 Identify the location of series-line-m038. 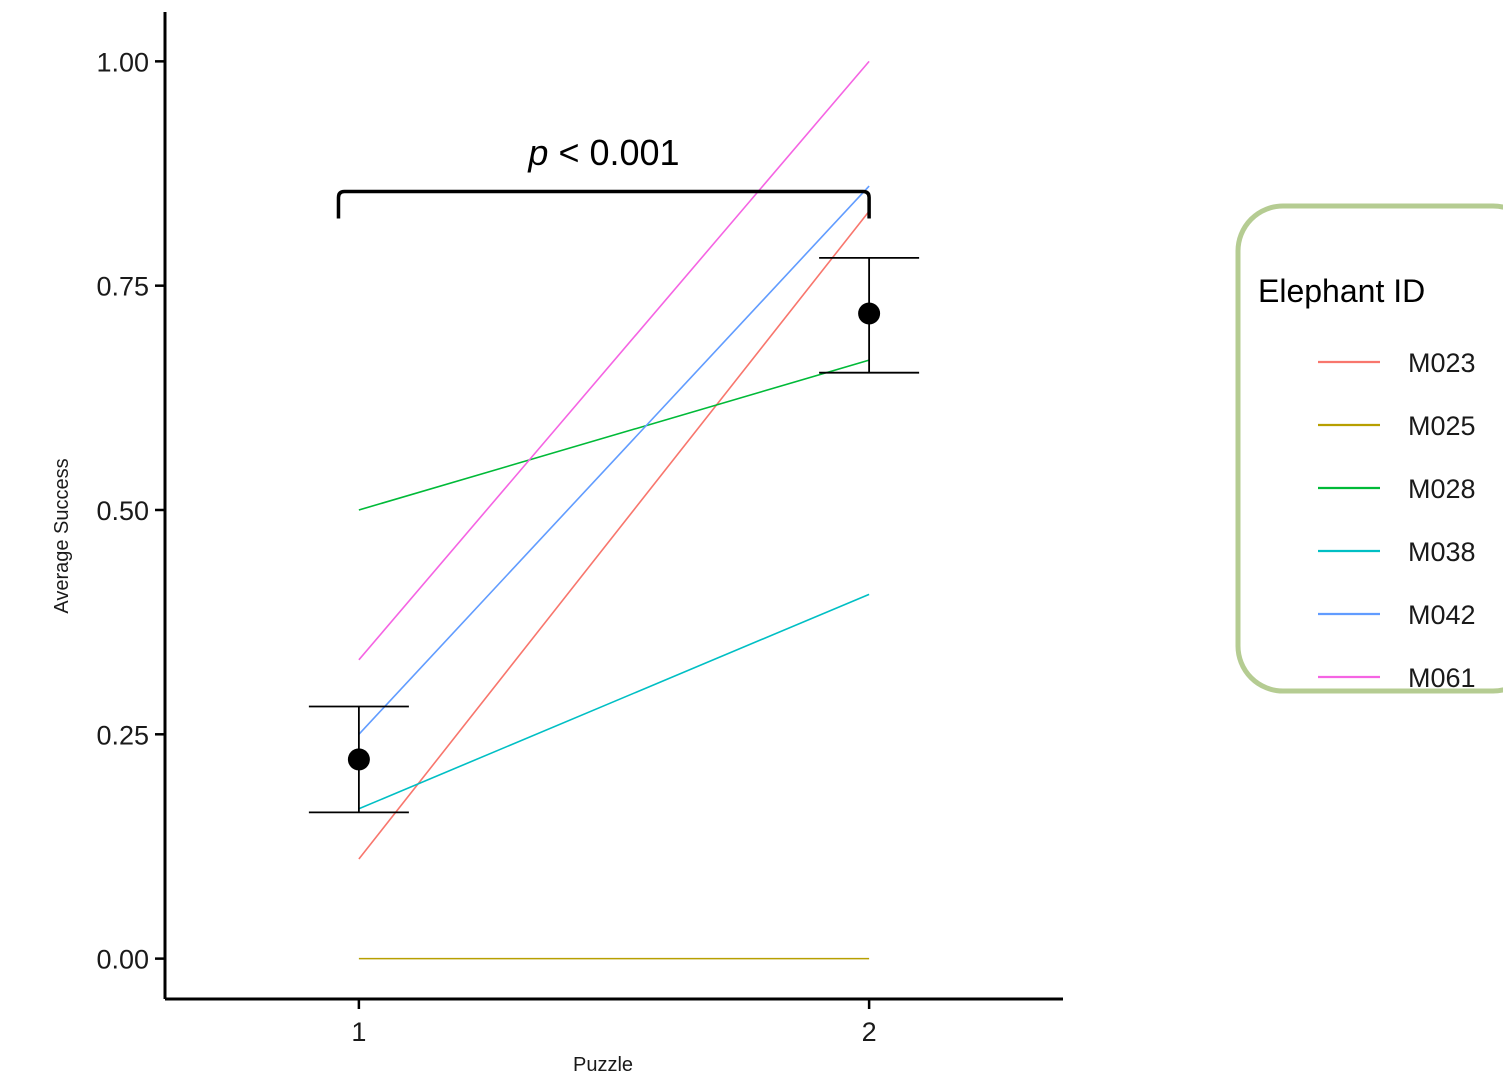
(614, 701).